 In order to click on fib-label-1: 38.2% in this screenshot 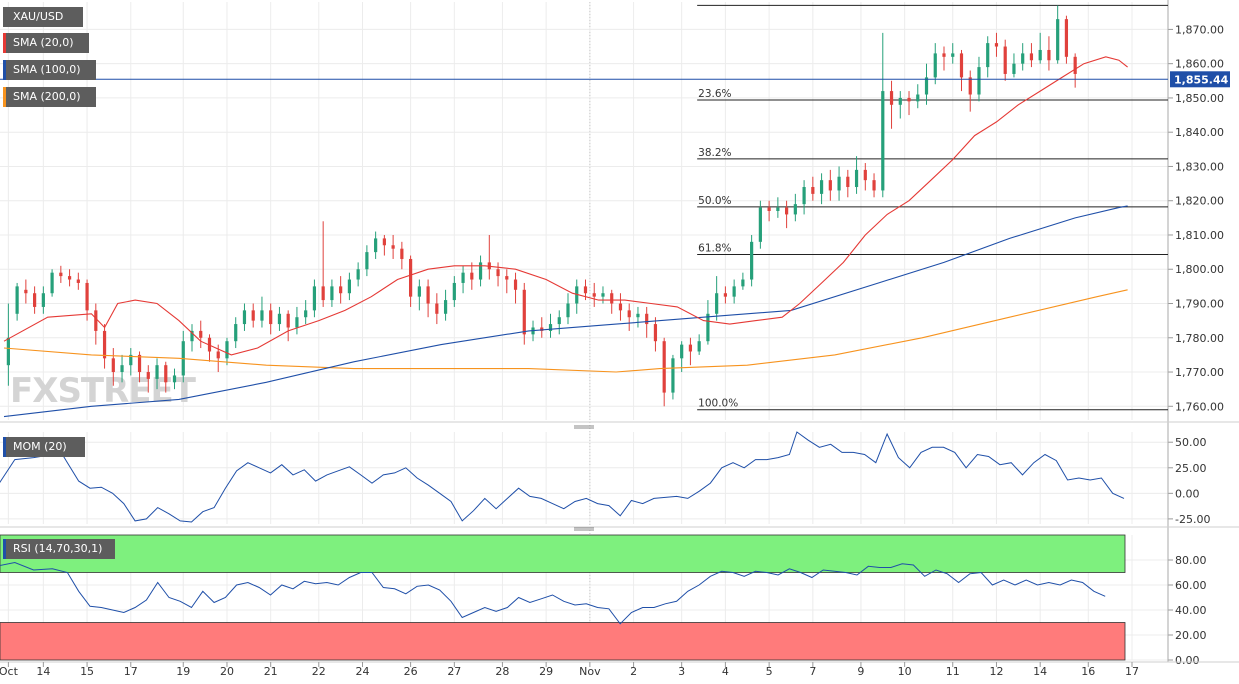, I will do `click(714, 153)`.